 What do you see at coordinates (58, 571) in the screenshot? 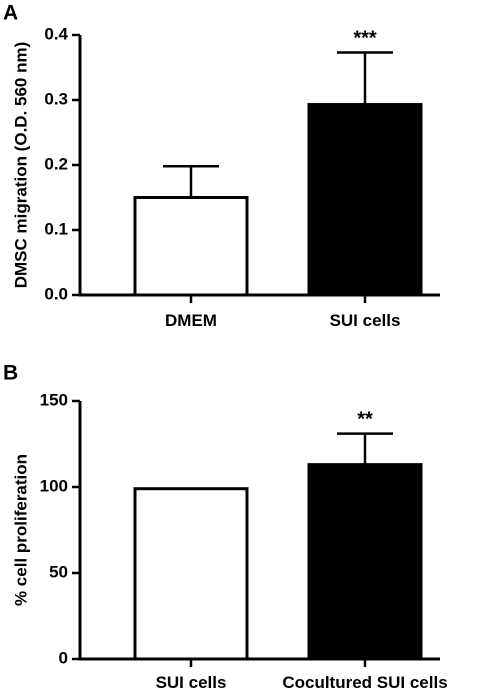
I see `y-tick-label-1: 50` at bounding box center [58, 571].